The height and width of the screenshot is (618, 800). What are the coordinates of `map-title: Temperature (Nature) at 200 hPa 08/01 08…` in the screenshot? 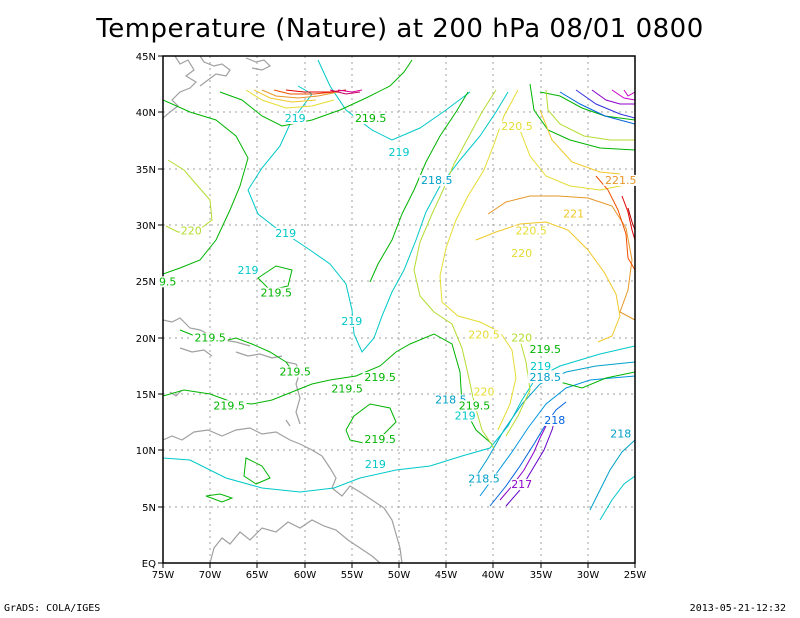 It's located at (400, 29).